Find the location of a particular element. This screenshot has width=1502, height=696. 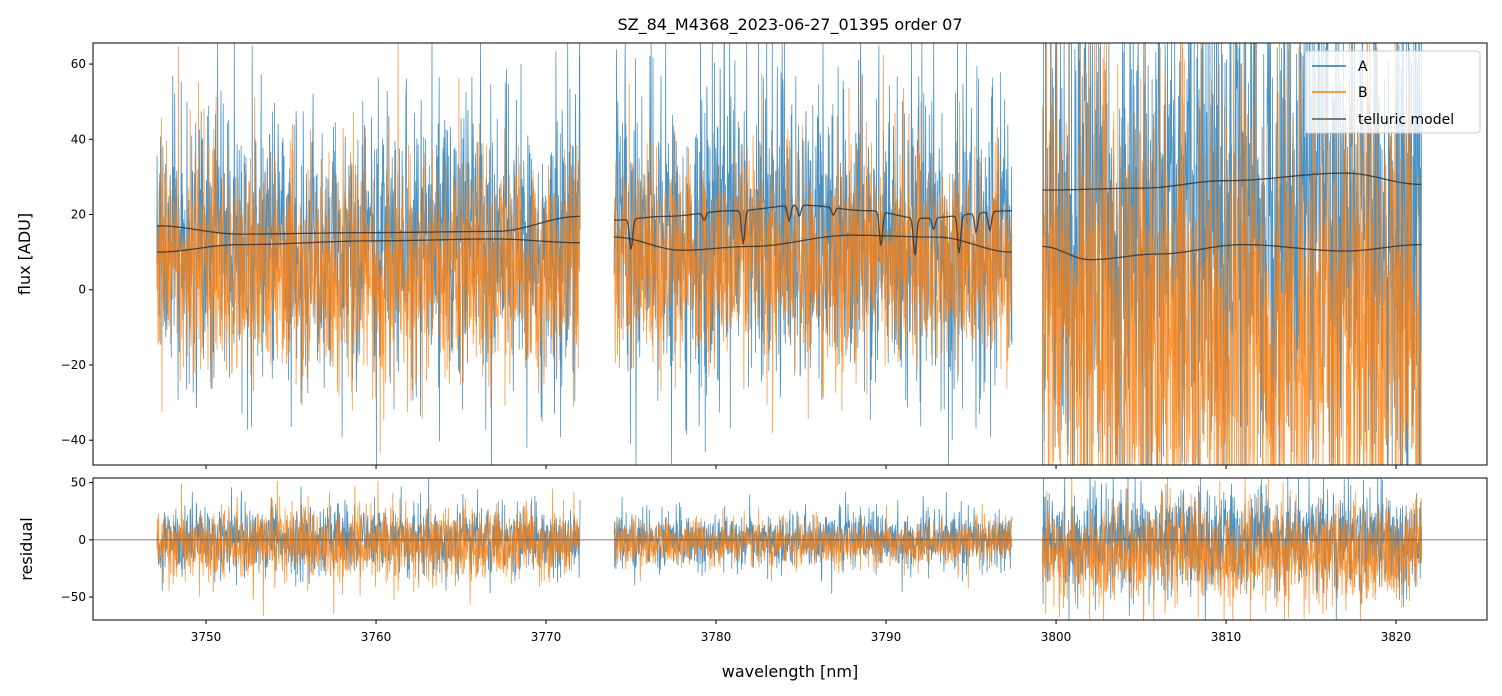

y-axis-label-residual: residual is located at coordinates (26, 548).